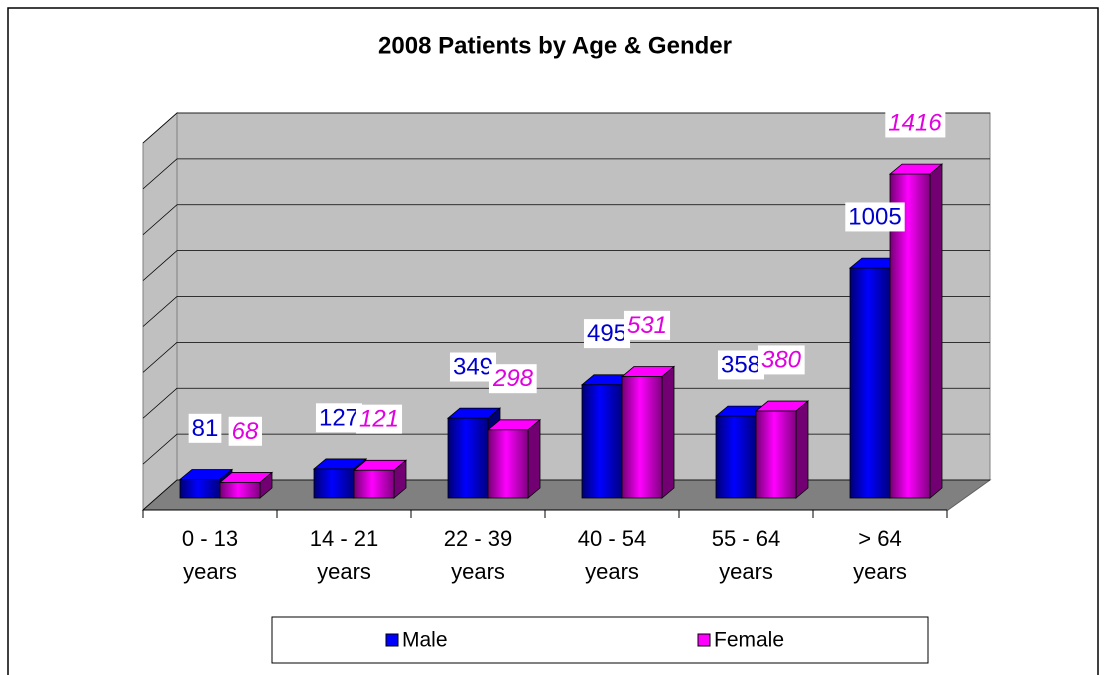 The width and height of the screenshot is (1107, 675). I want to click on data-label: 121, so click(379, 419).